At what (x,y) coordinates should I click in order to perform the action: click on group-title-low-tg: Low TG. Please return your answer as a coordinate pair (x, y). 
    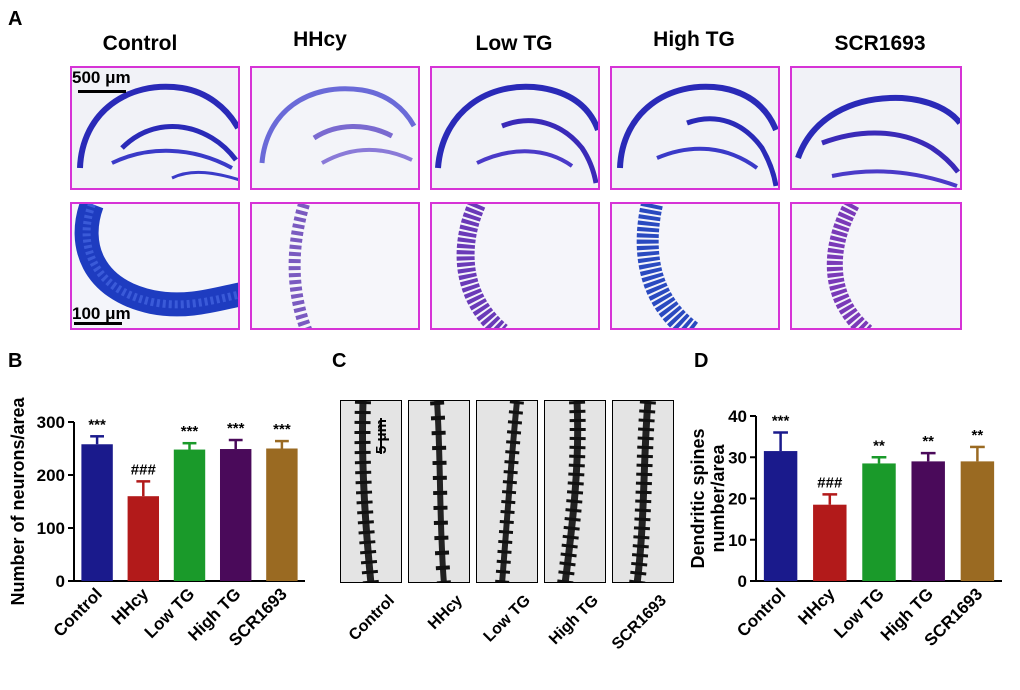
    Looking at the image, I should click on (514, 43).